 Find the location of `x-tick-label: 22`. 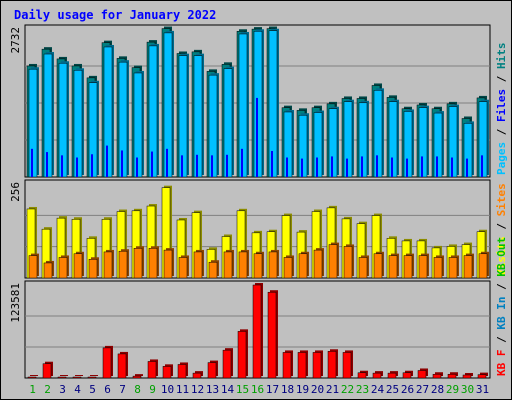

x-tick-label: 22 is located at coordinates (347, 389).